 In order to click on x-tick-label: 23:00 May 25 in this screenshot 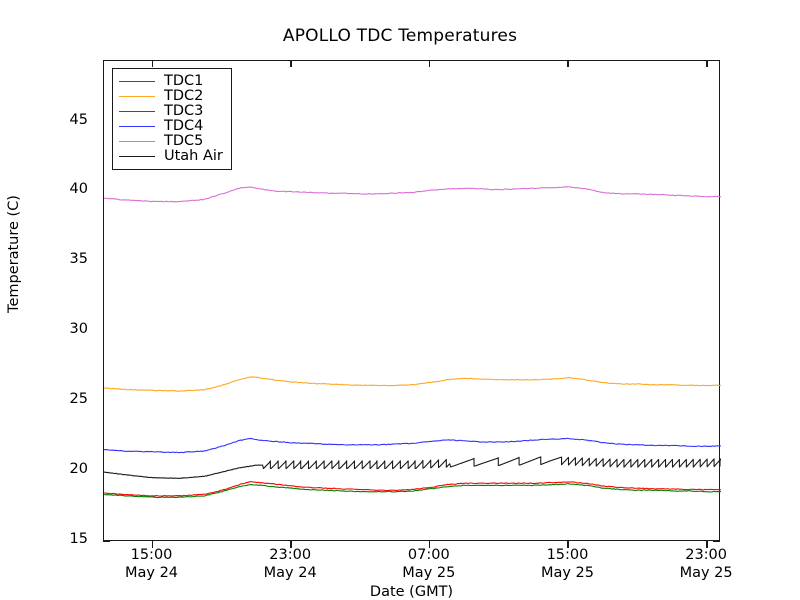, I will do `click(706, 564)`.